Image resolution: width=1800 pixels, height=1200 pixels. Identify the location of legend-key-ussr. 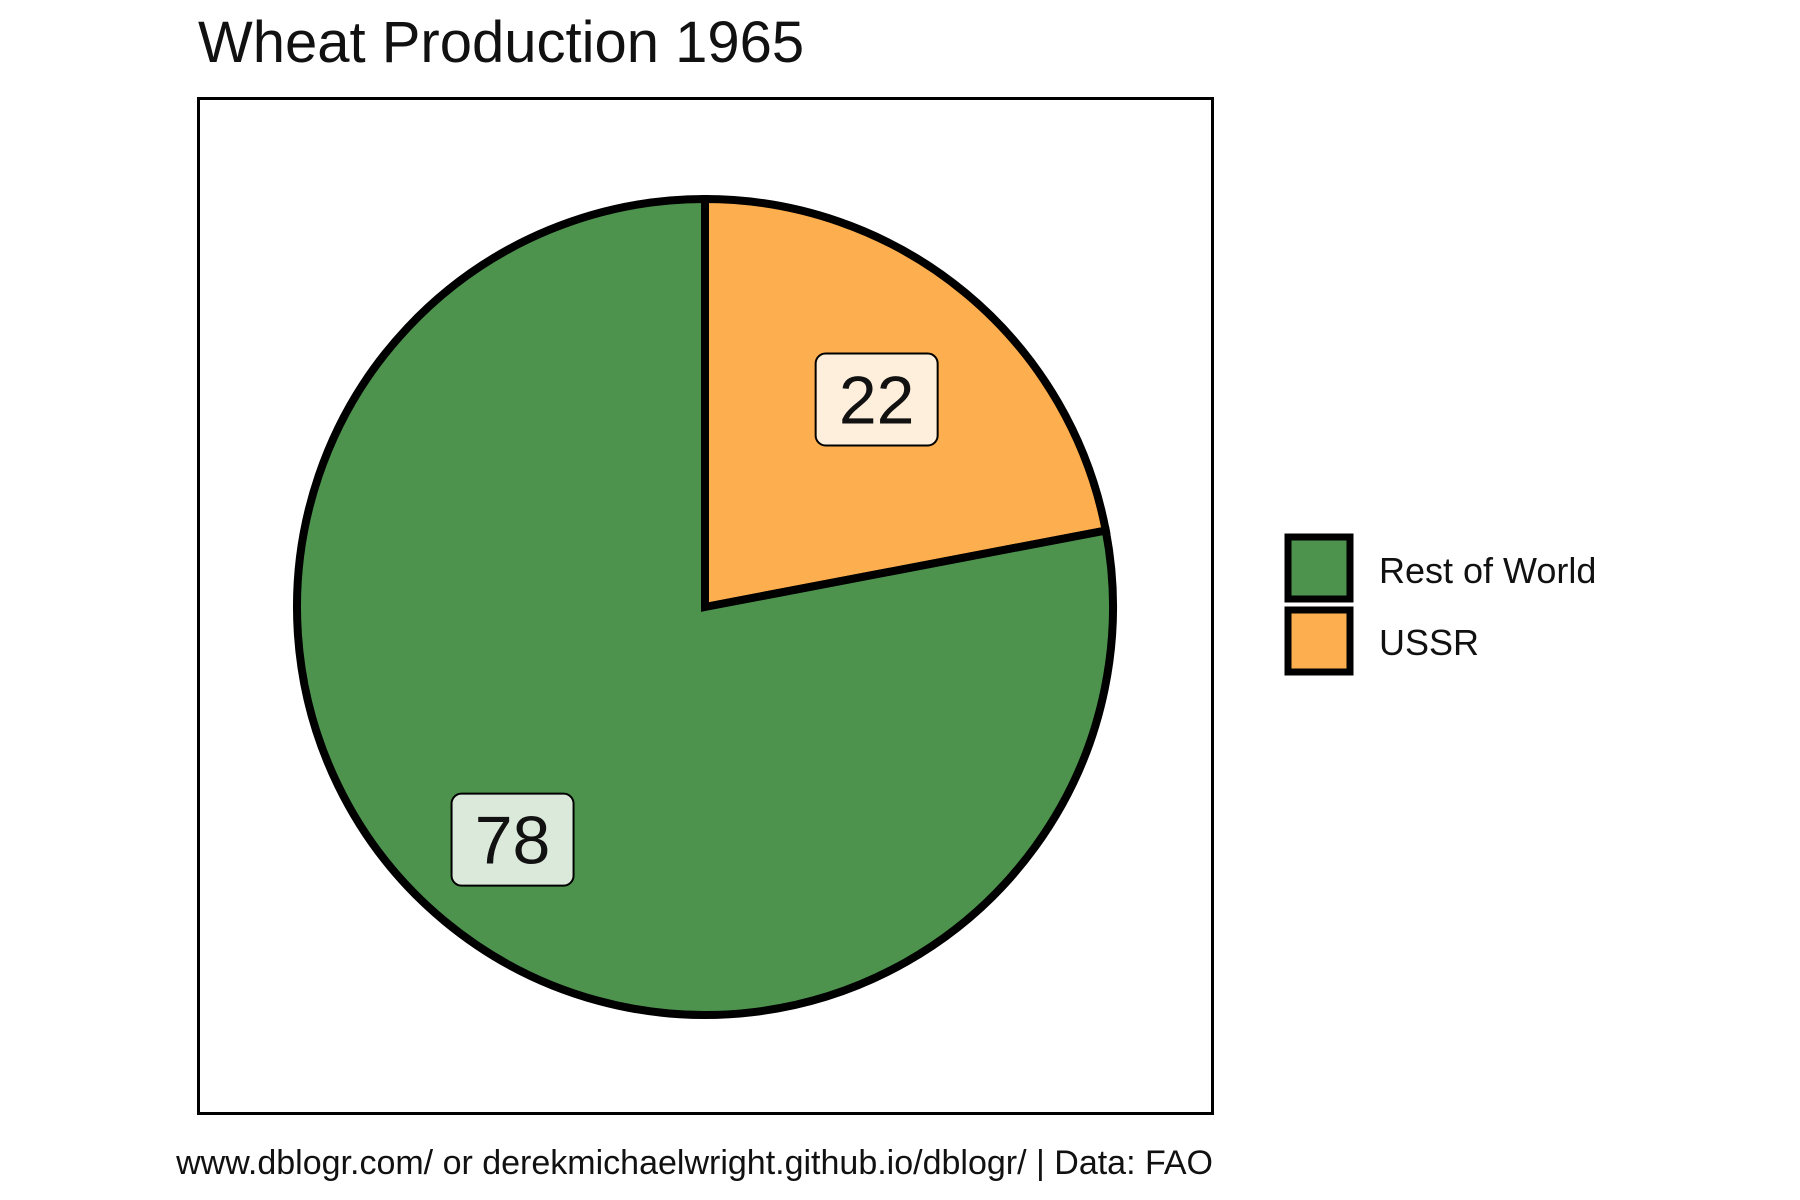
(1319, 641).